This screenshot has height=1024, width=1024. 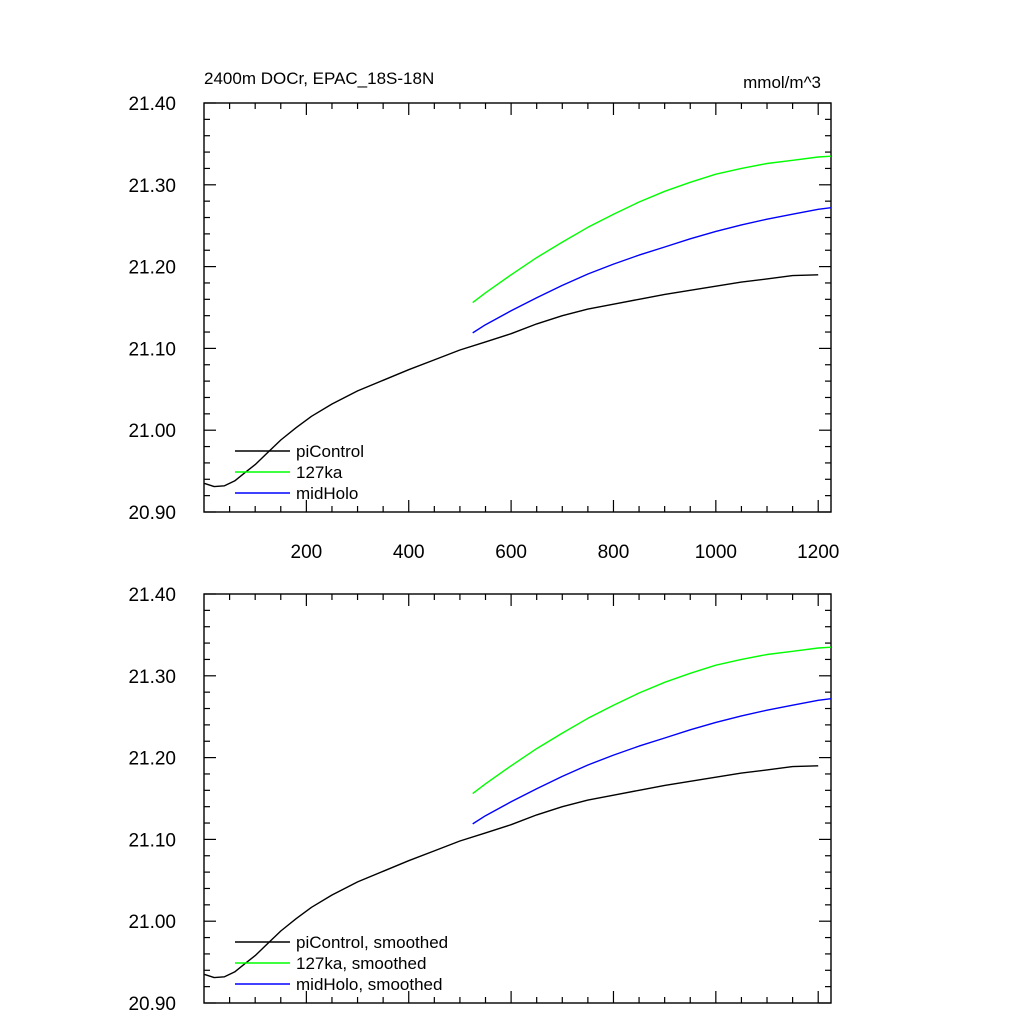 What do you see at coordinates (818, 552) in the screenshot?
I see `x-tick-label: 1200` at bounding box center [818, 552].